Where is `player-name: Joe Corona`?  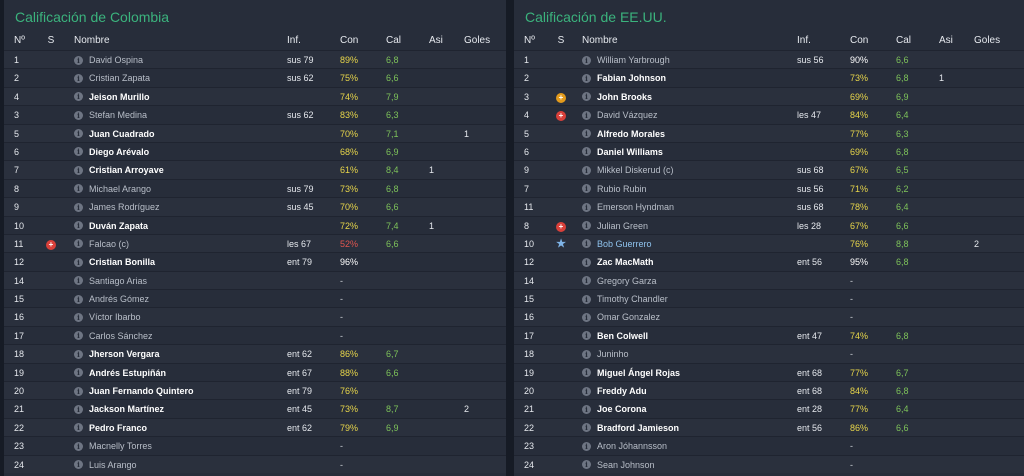
player-name: Joe Corona is located at coordinates (622, 409).